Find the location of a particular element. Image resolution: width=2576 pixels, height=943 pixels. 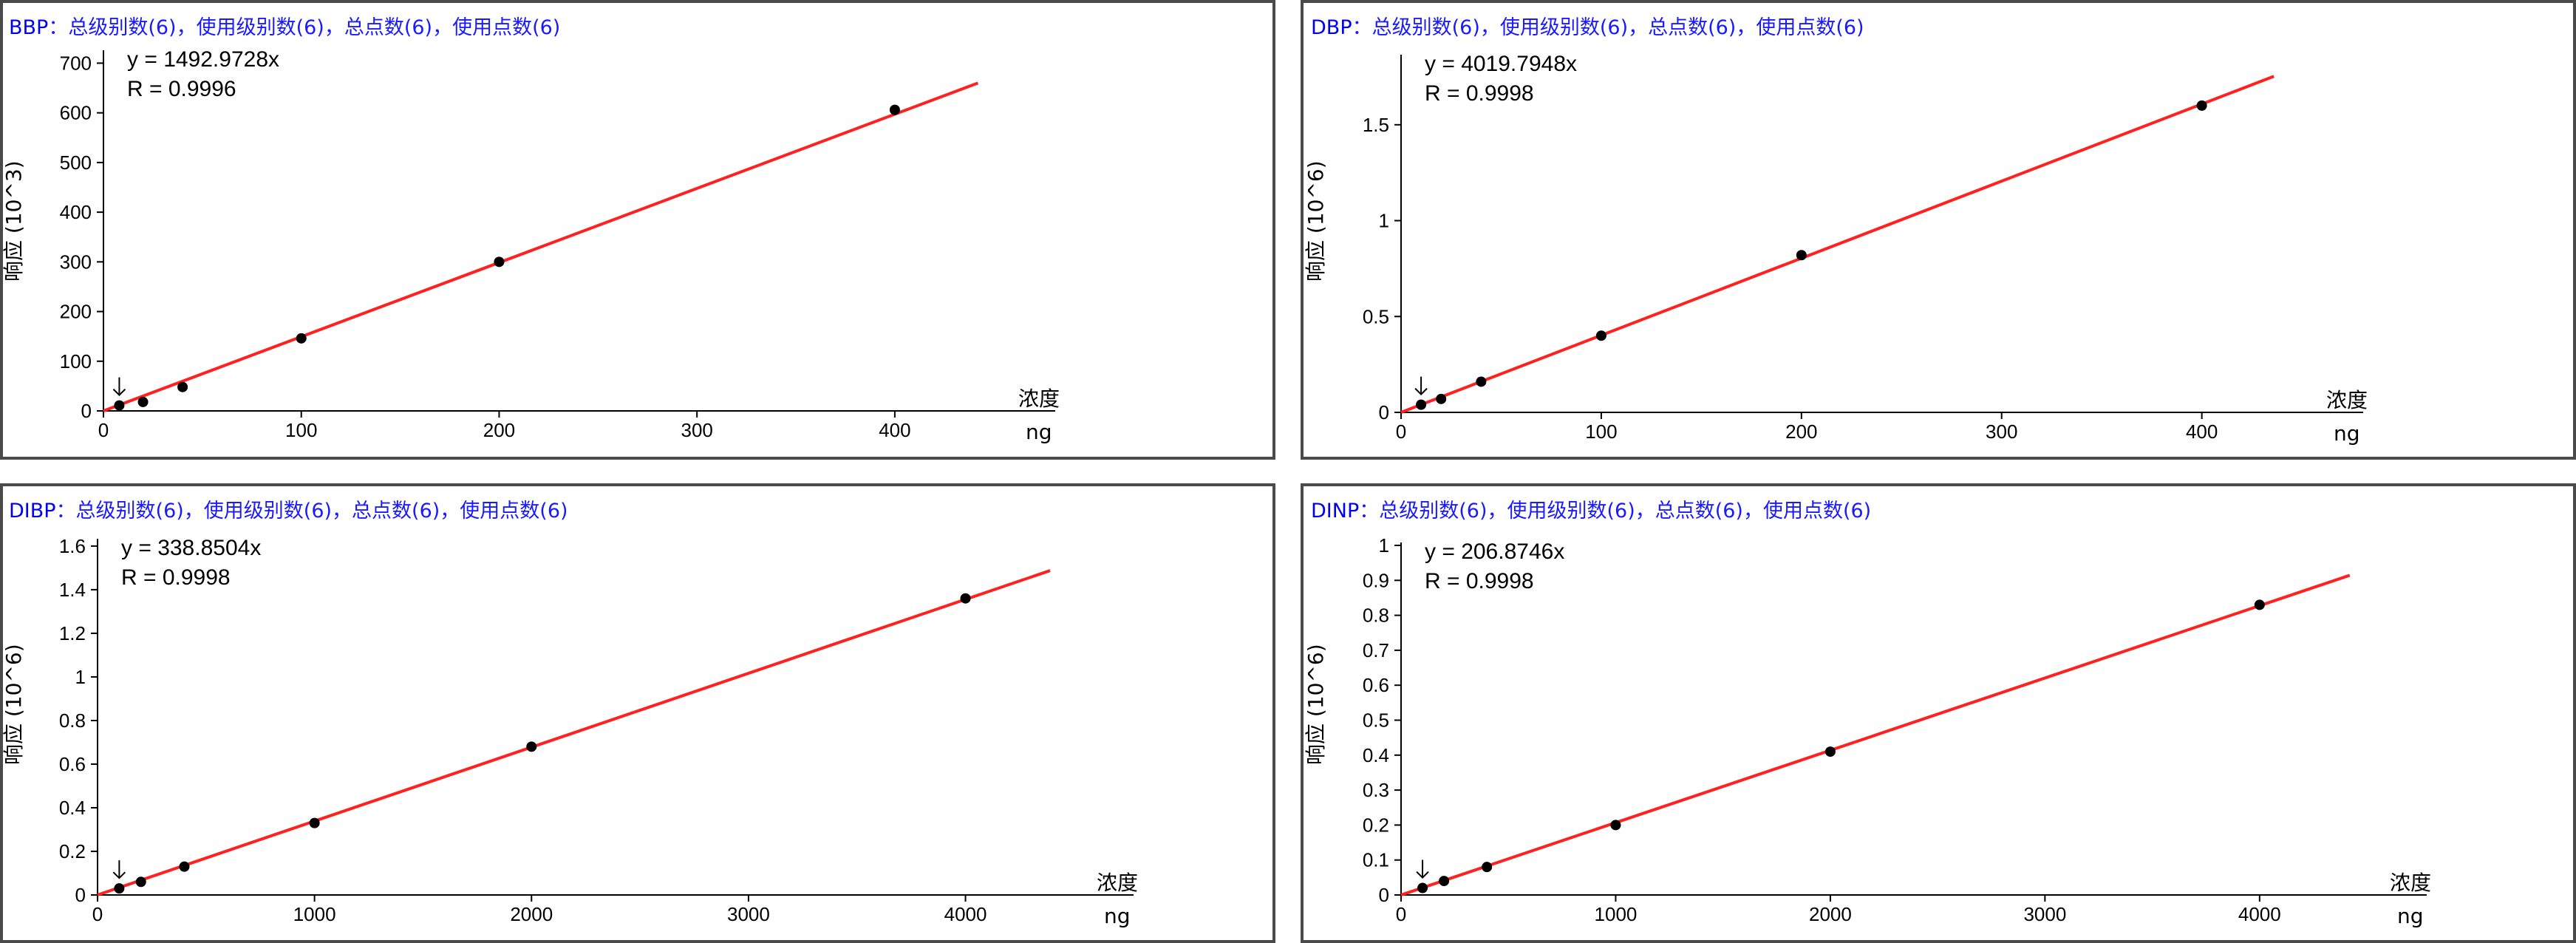

y-tick-label: 1.2 is located at coordinates (72, 633).